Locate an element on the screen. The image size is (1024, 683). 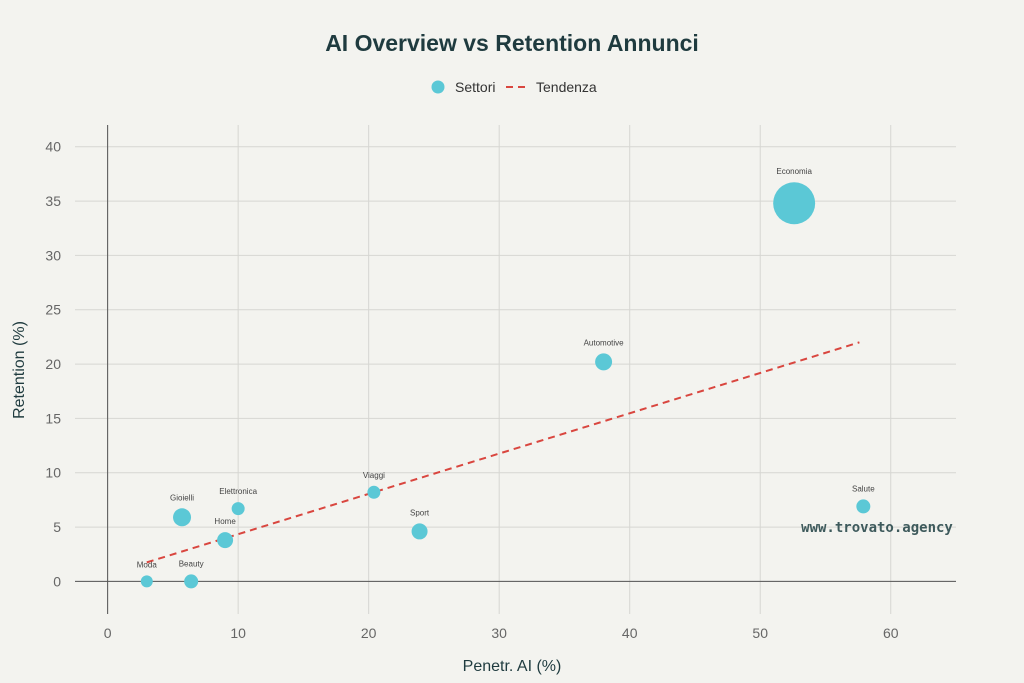
y-tick-label: 25 is located at coordinates (53, 310).